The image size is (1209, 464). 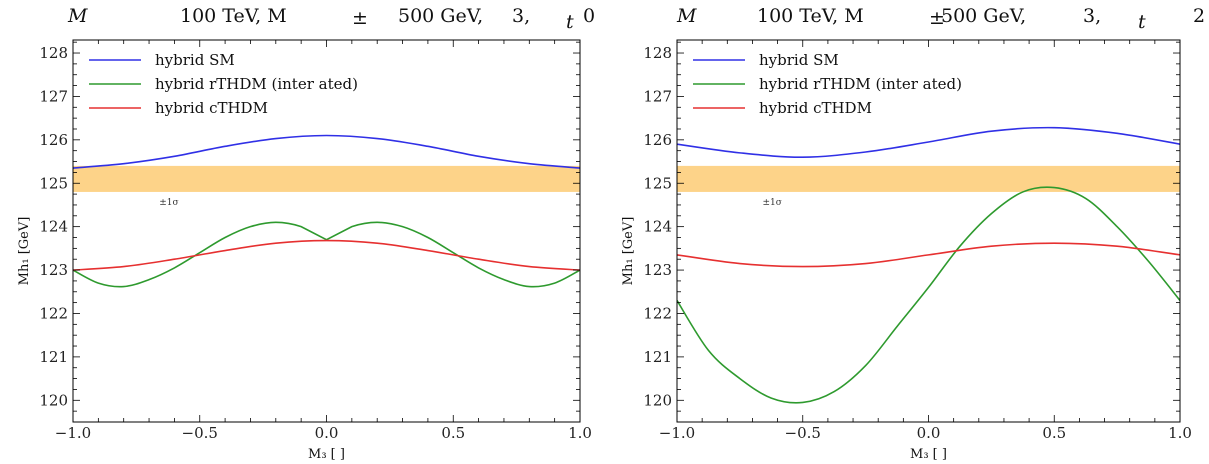 I want to click on title-xt: 2, so click(x=1199, y=16).